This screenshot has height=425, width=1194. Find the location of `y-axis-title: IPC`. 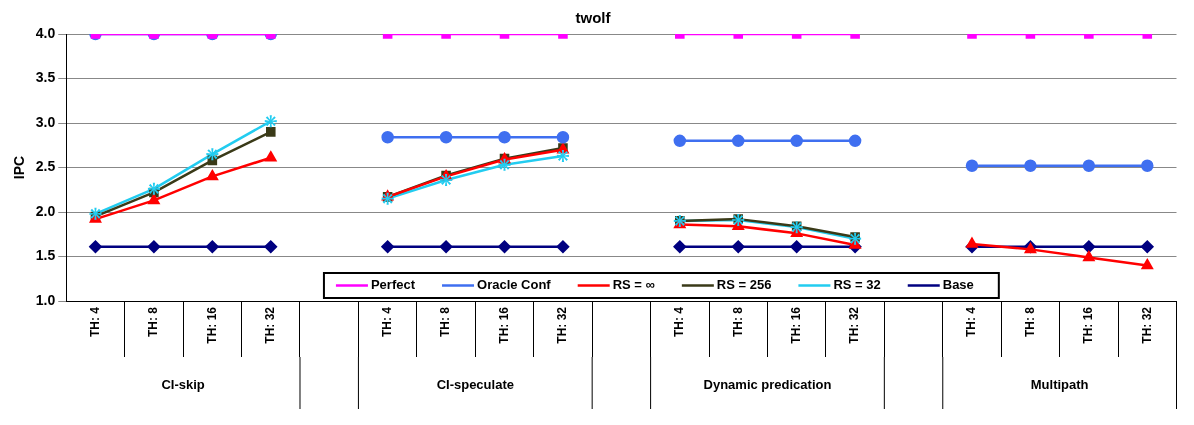

y-axis-title: IPC is located at coordinates (19, 167).